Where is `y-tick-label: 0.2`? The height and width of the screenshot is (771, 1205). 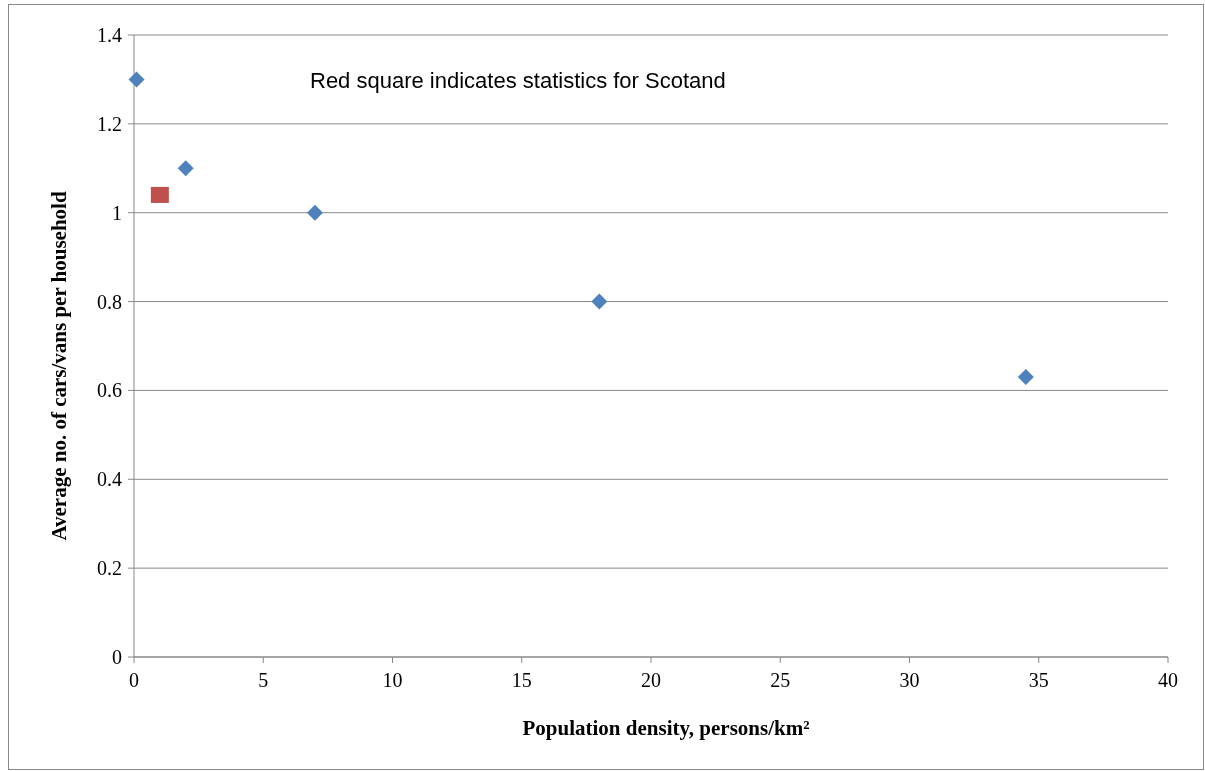
y-tick-label: 0.2 is located at coordinates (109, 568).